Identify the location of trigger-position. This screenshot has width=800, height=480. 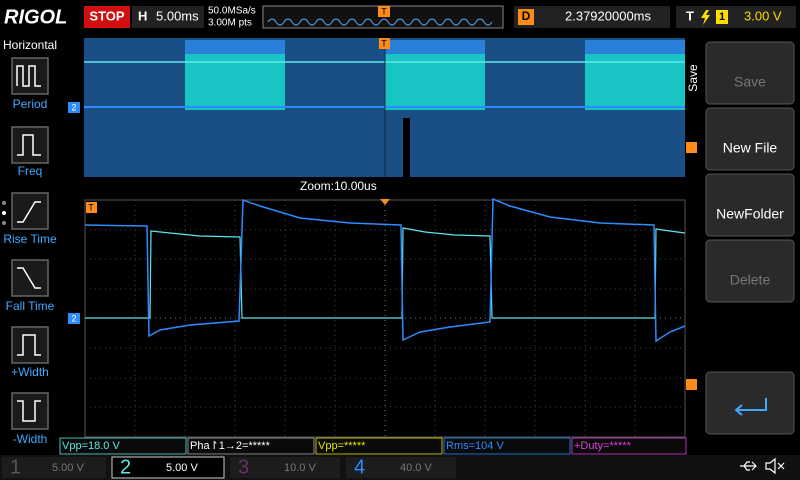
(385, 202).